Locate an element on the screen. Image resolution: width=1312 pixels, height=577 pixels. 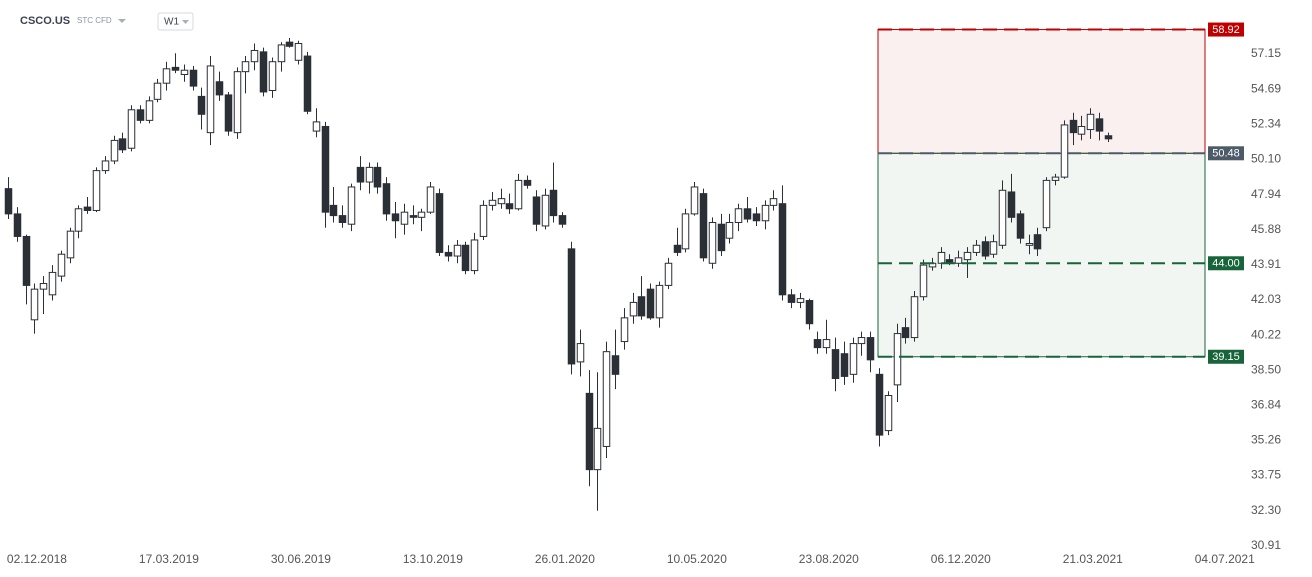
zone-loss is located at coordinates (1041, 91).